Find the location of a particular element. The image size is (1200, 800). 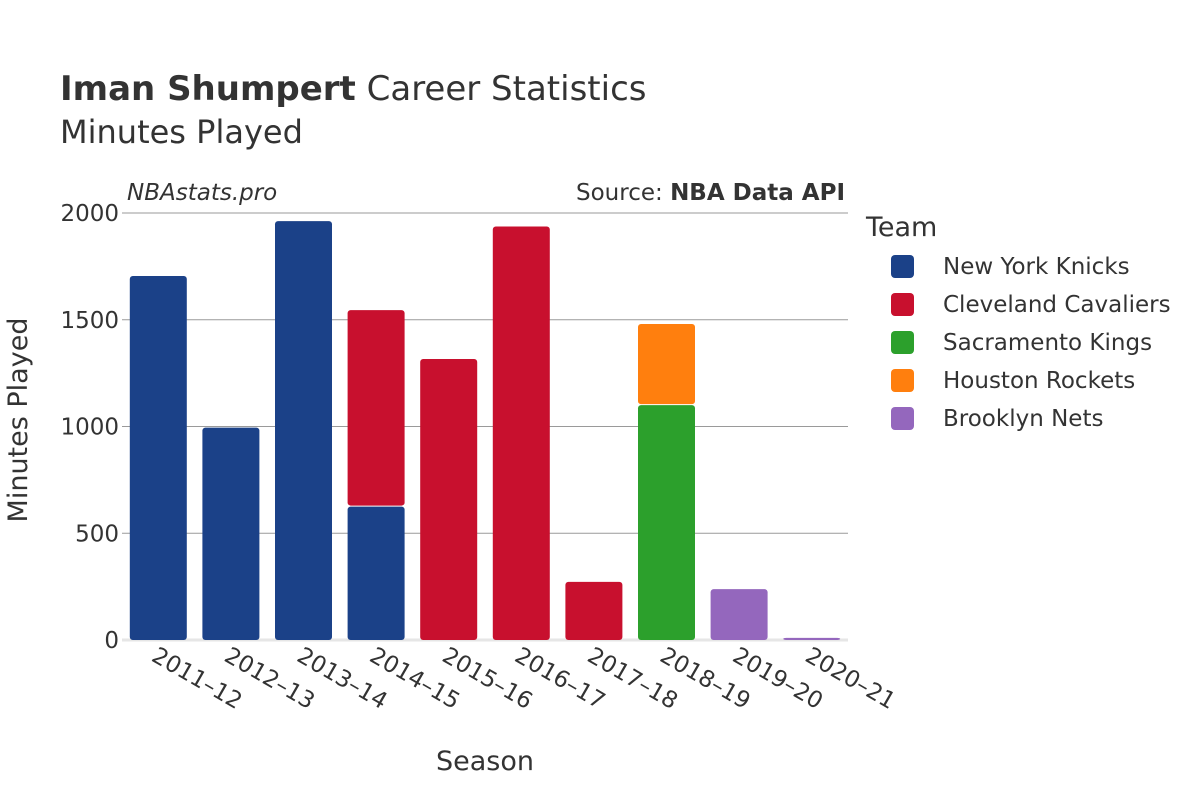

legend-label: Houston Rockets is located at coordinates (1039, 381).